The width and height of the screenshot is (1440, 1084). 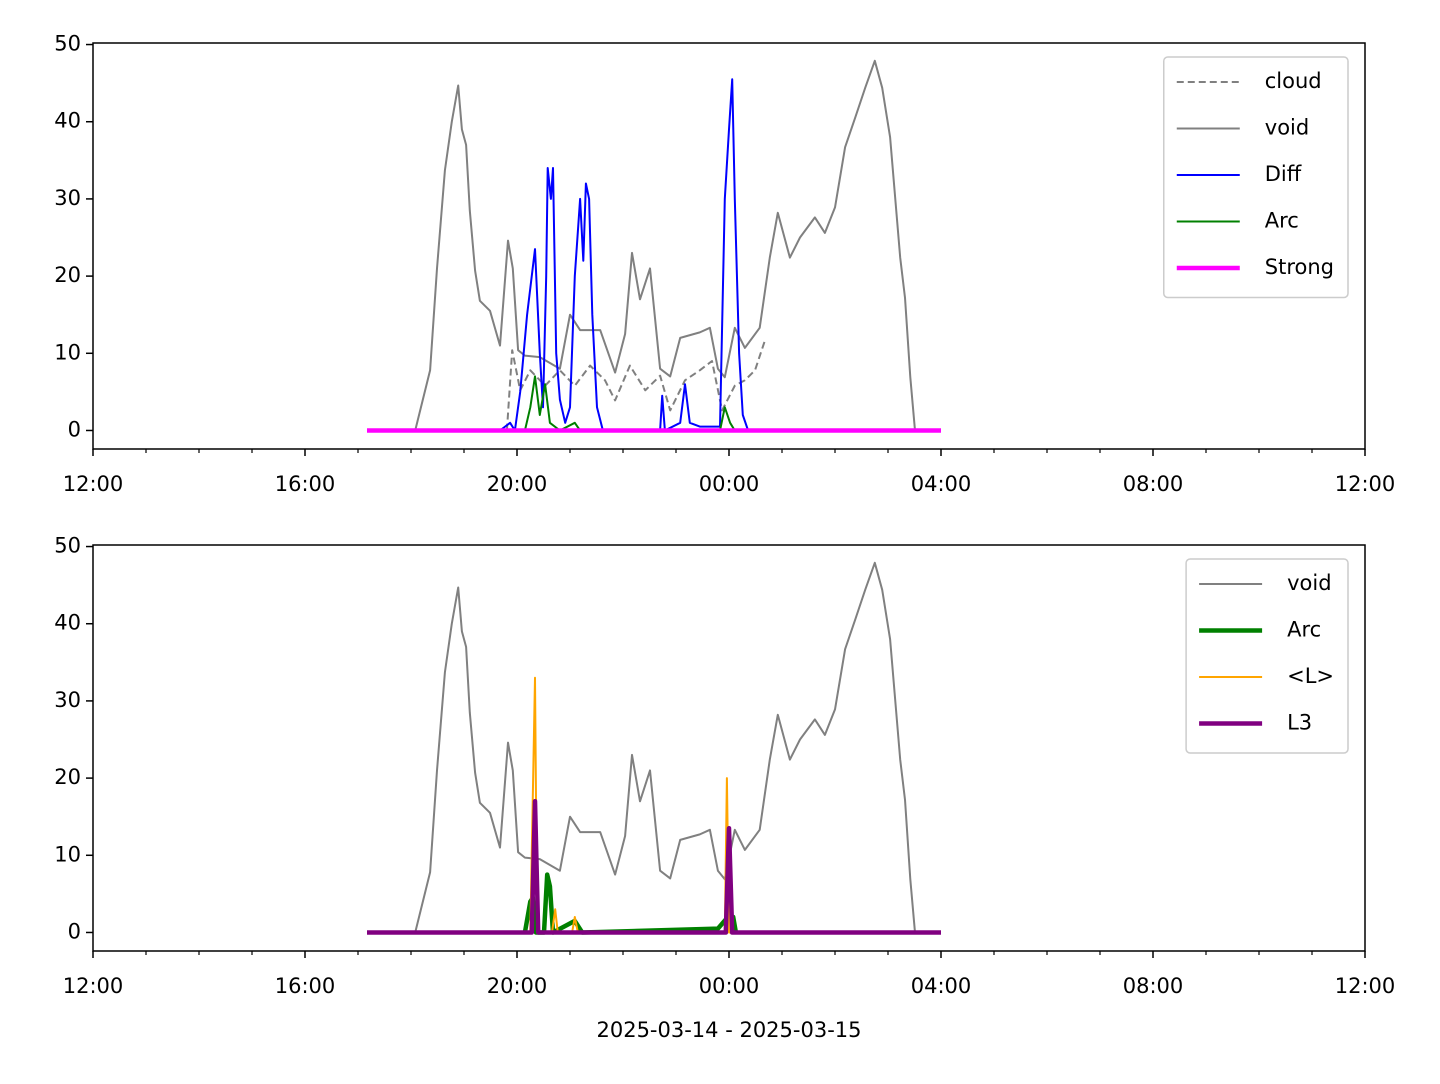 I want to click on x-axis-label: 2025-03-14 - 2025-03-15, so click(x=728, y=1030).